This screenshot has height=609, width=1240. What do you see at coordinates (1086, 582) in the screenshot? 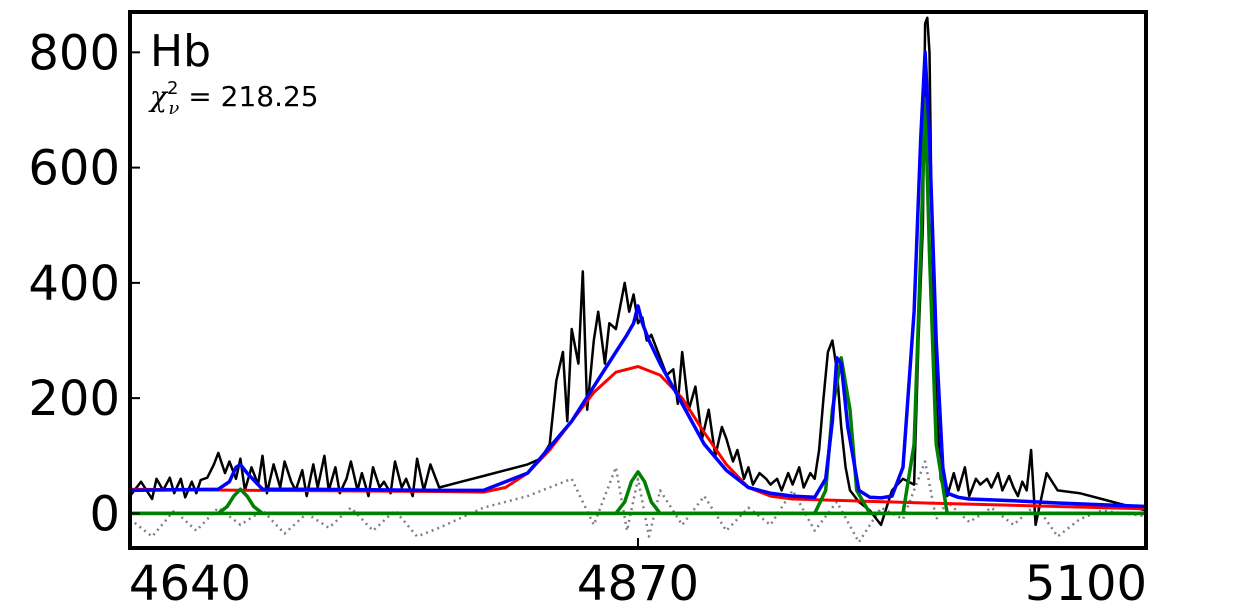
I see `x-tick-label: 5100` at bounding box center [1086, 582].